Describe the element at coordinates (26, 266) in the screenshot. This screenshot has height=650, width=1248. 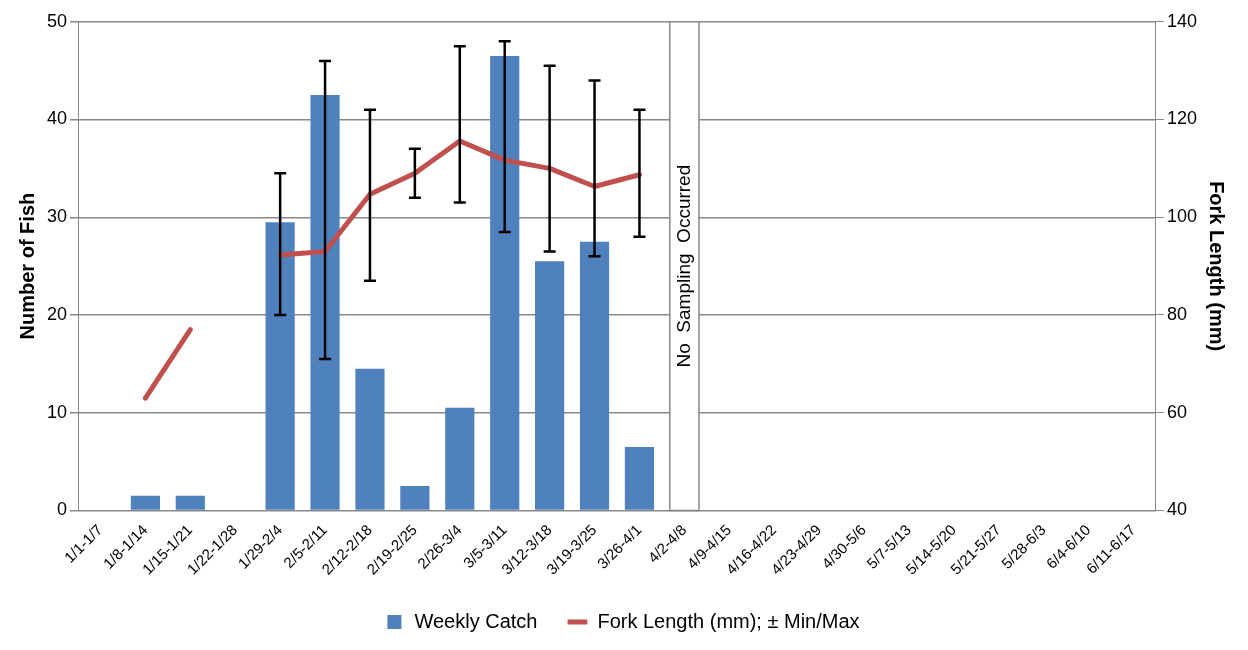
I see `y-axis-title: Number of Fish` at that location.